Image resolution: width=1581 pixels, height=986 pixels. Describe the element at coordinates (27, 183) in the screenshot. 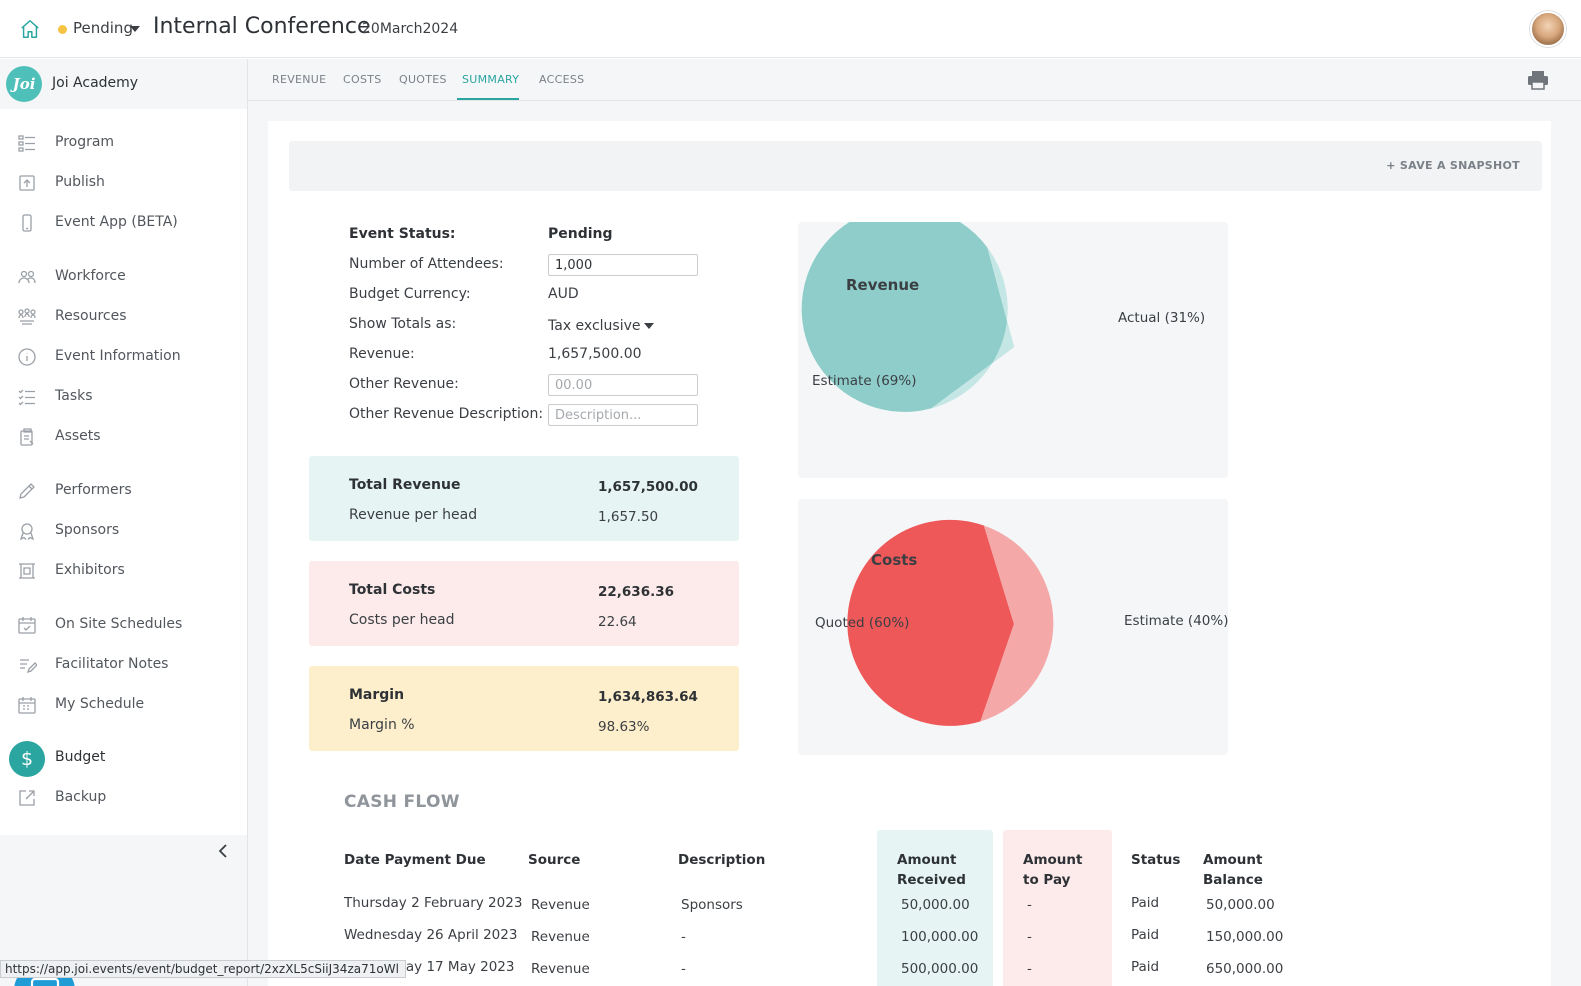

I see `publish-icon` at that location.